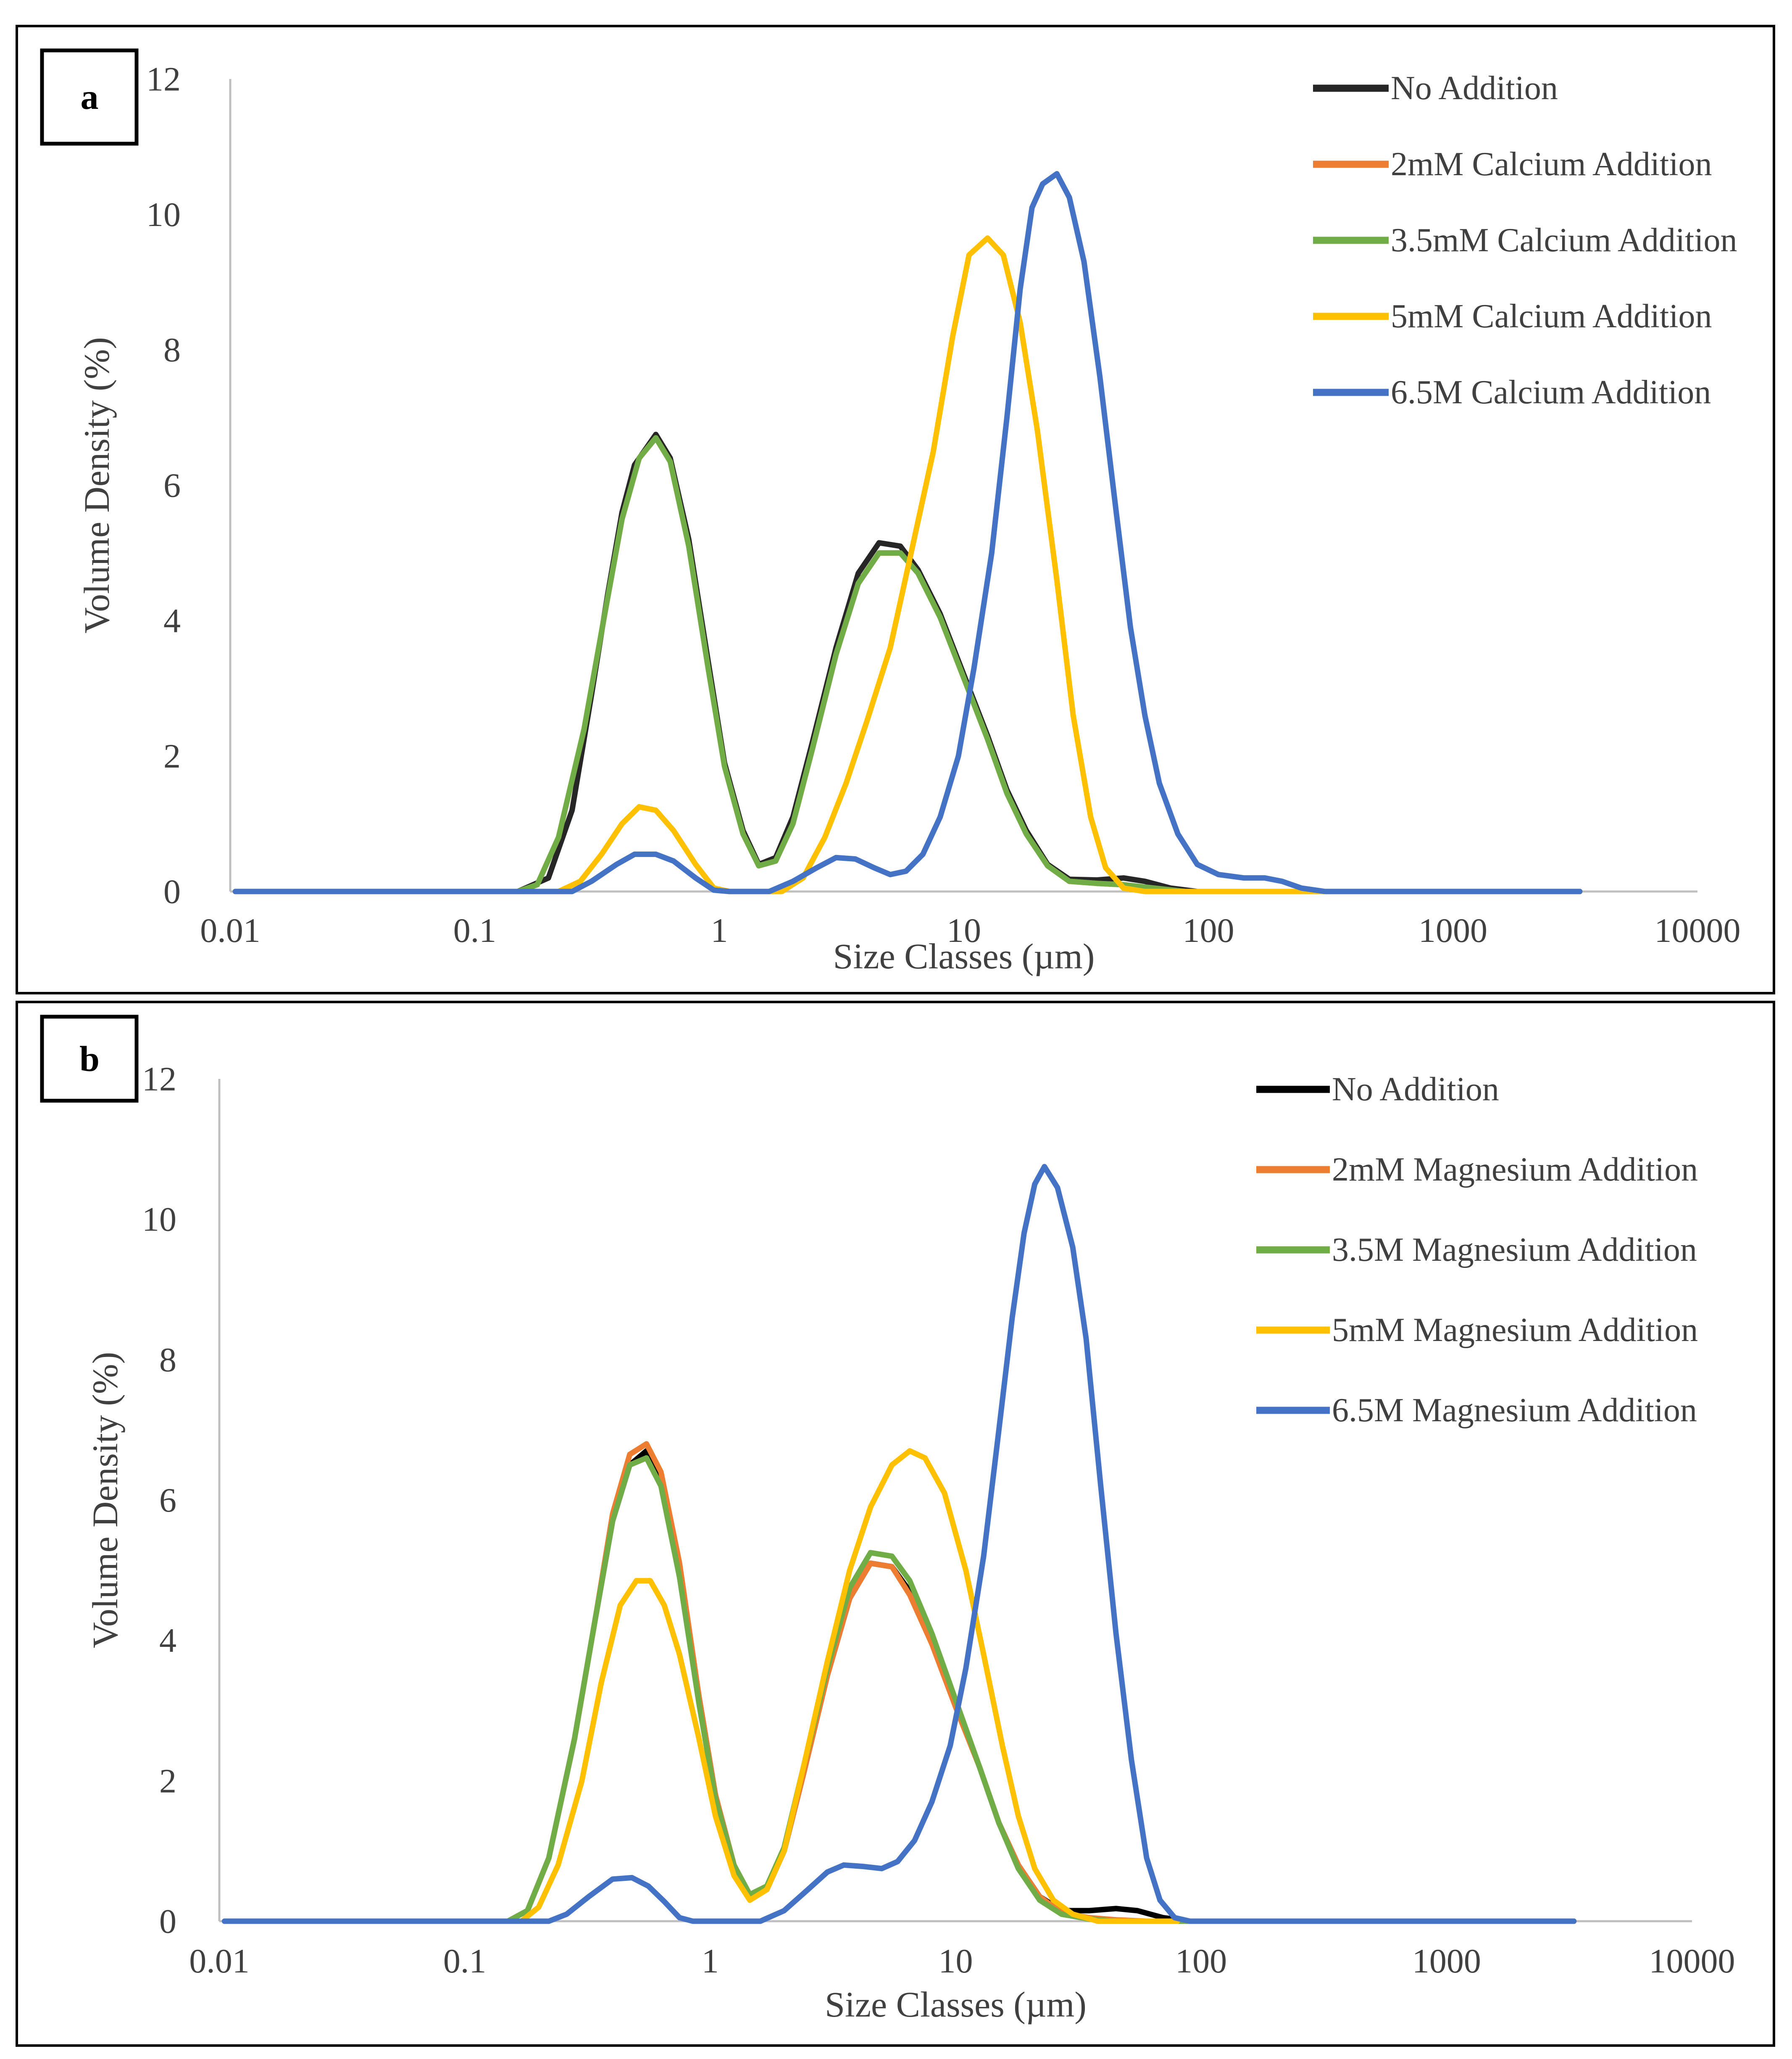 The width and height of the screenshot is (1792, 2059). I want to click on panel-b-badge, so click(90, 1059).